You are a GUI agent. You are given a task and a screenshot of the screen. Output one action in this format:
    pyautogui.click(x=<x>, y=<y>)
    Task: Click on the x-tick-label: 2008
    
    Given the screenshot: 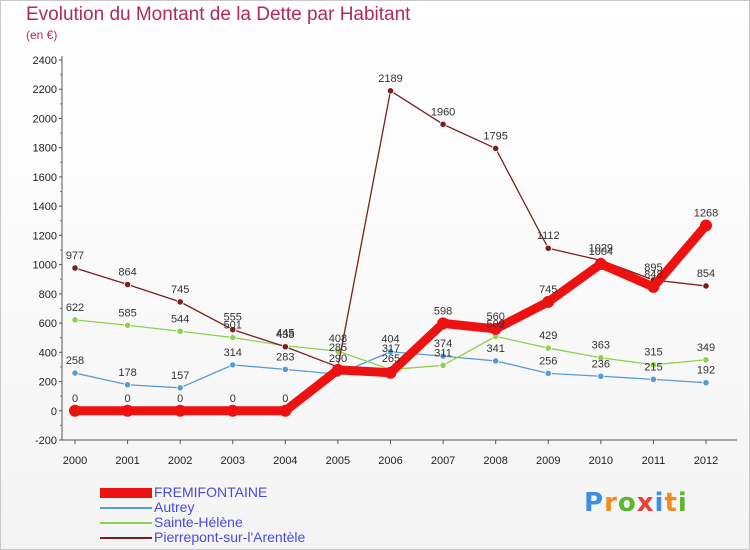 What is the action you would take?
    pyautogui.click(x=495, y=461)
    